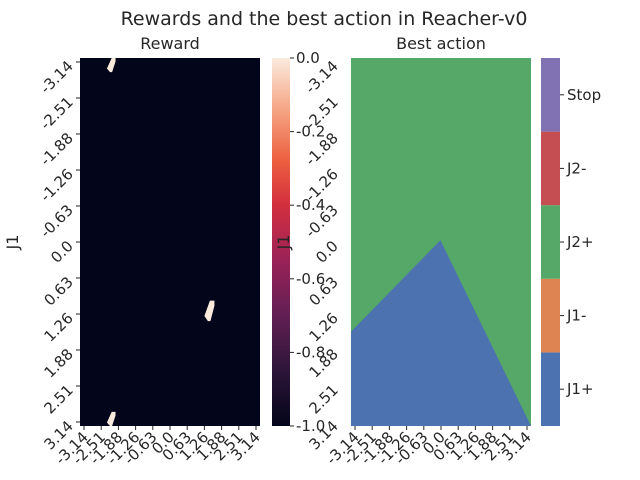 Image resolution: width=640 pixels, height=480 pixels. I want to click on action-colorbar-label: J2-, so click(576, 168).